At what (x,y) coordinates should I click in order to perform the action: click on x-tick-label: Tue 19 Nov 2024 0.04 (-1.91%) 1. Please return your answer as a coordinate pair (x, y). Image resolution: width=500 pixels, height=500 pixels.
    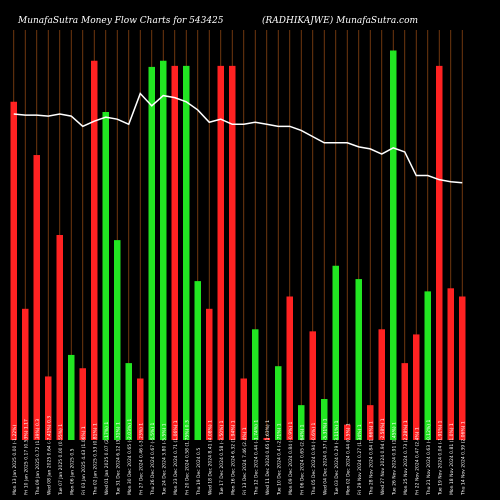
    Looking at the image, I should click on (440, 458).